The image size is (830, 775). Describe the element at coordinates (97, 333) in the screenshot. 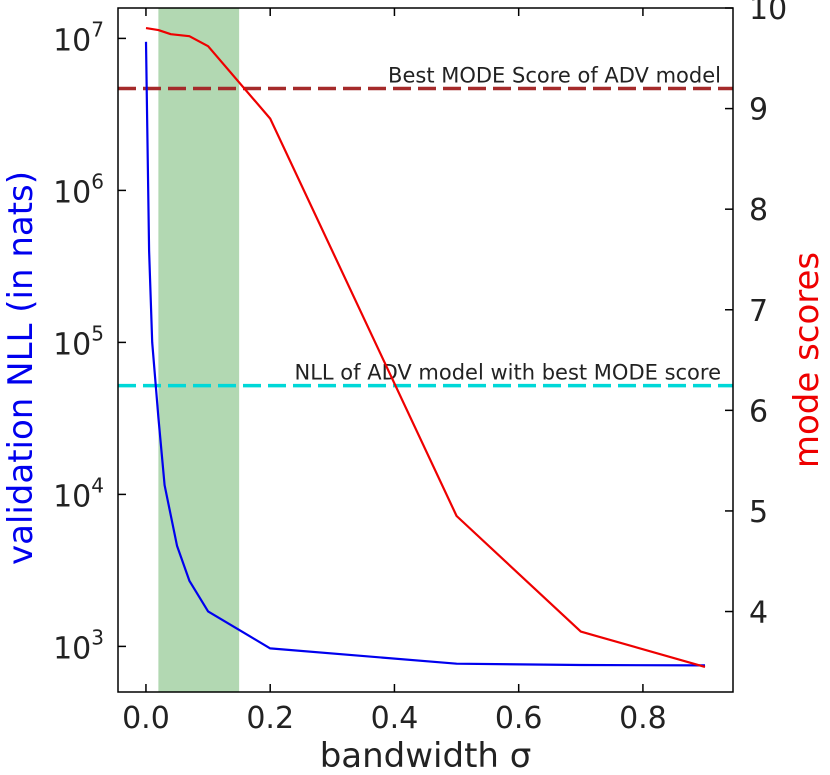

I see `y-left-tick-exponent: 5` at that location.